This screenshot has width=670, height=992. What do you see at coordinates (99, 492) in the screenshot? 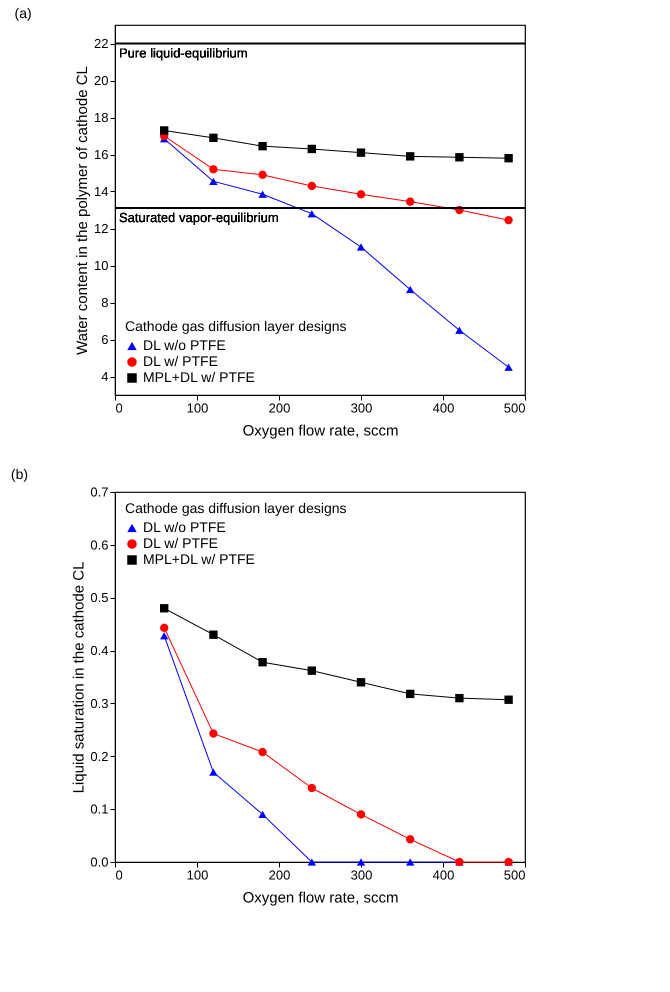
I see `y-tick-label: 0.7` at bounding box center [99, 492].